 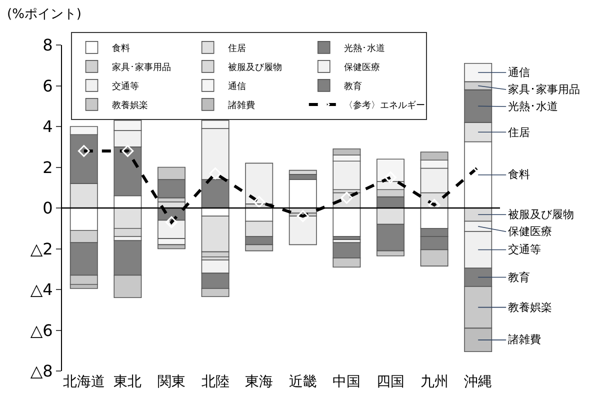 I want to click on x-tick-label: 中国, so click(x=346, y=382).